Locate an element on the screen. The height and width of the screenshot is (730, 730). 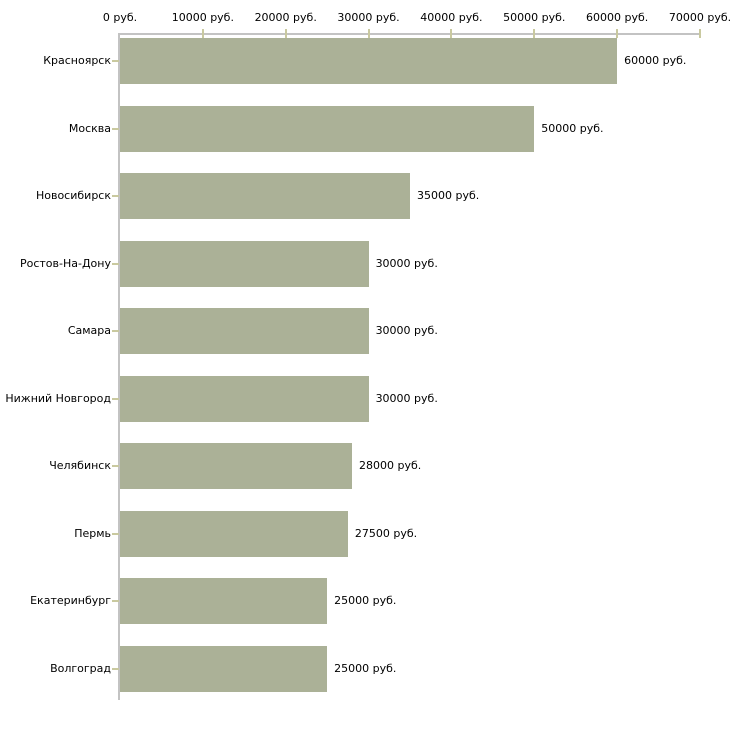
category-label: Ростов-На-Дону is located at coordinates (65, 263).